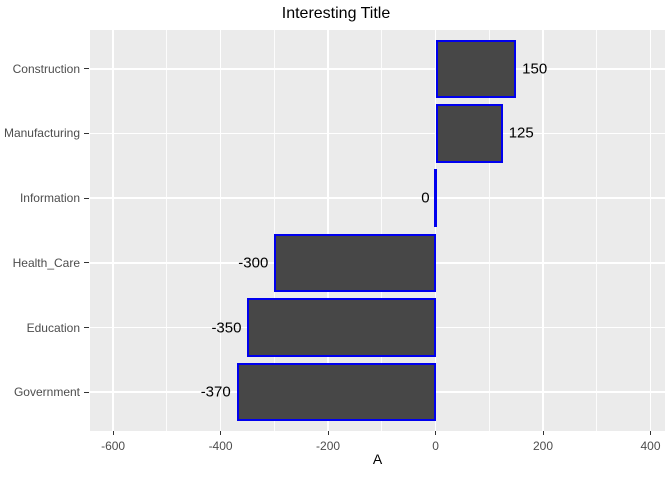  What do you see at coordinates (650, 446) in the screenshot?
I see `x-tick-label: 400` at bounding box center [650, 446].